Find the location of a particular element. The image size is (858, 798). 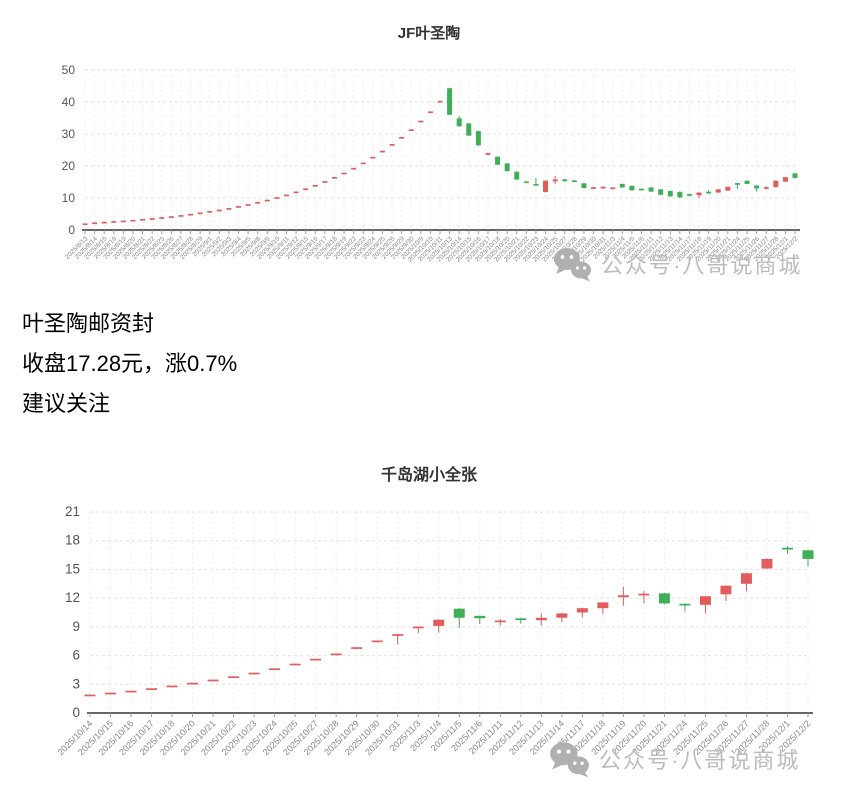

summary-text-block: 叶圣陶邮资封 收盘17.28元，涨0.7% 建议关注 is located at coordinates (129, 364).